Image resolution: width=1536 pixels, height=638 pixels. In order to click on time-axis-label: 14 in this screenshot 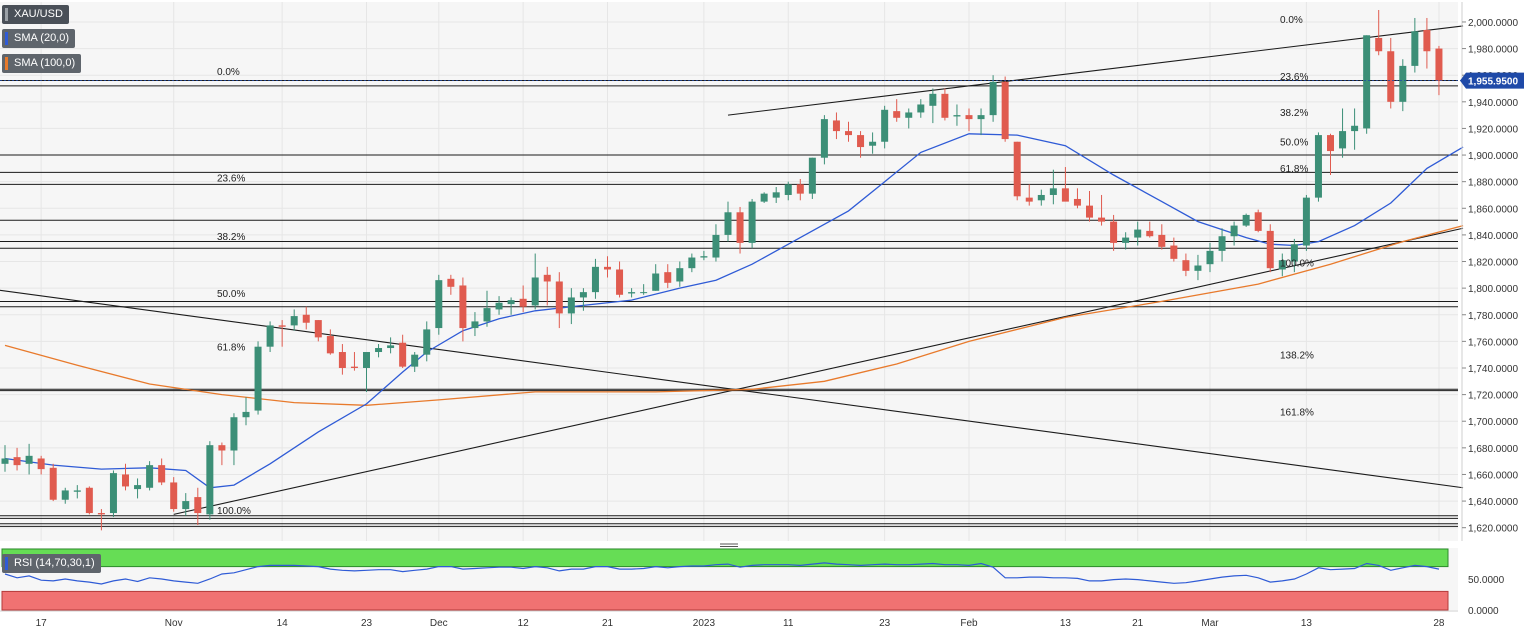, I will do `click(283, 623)`.